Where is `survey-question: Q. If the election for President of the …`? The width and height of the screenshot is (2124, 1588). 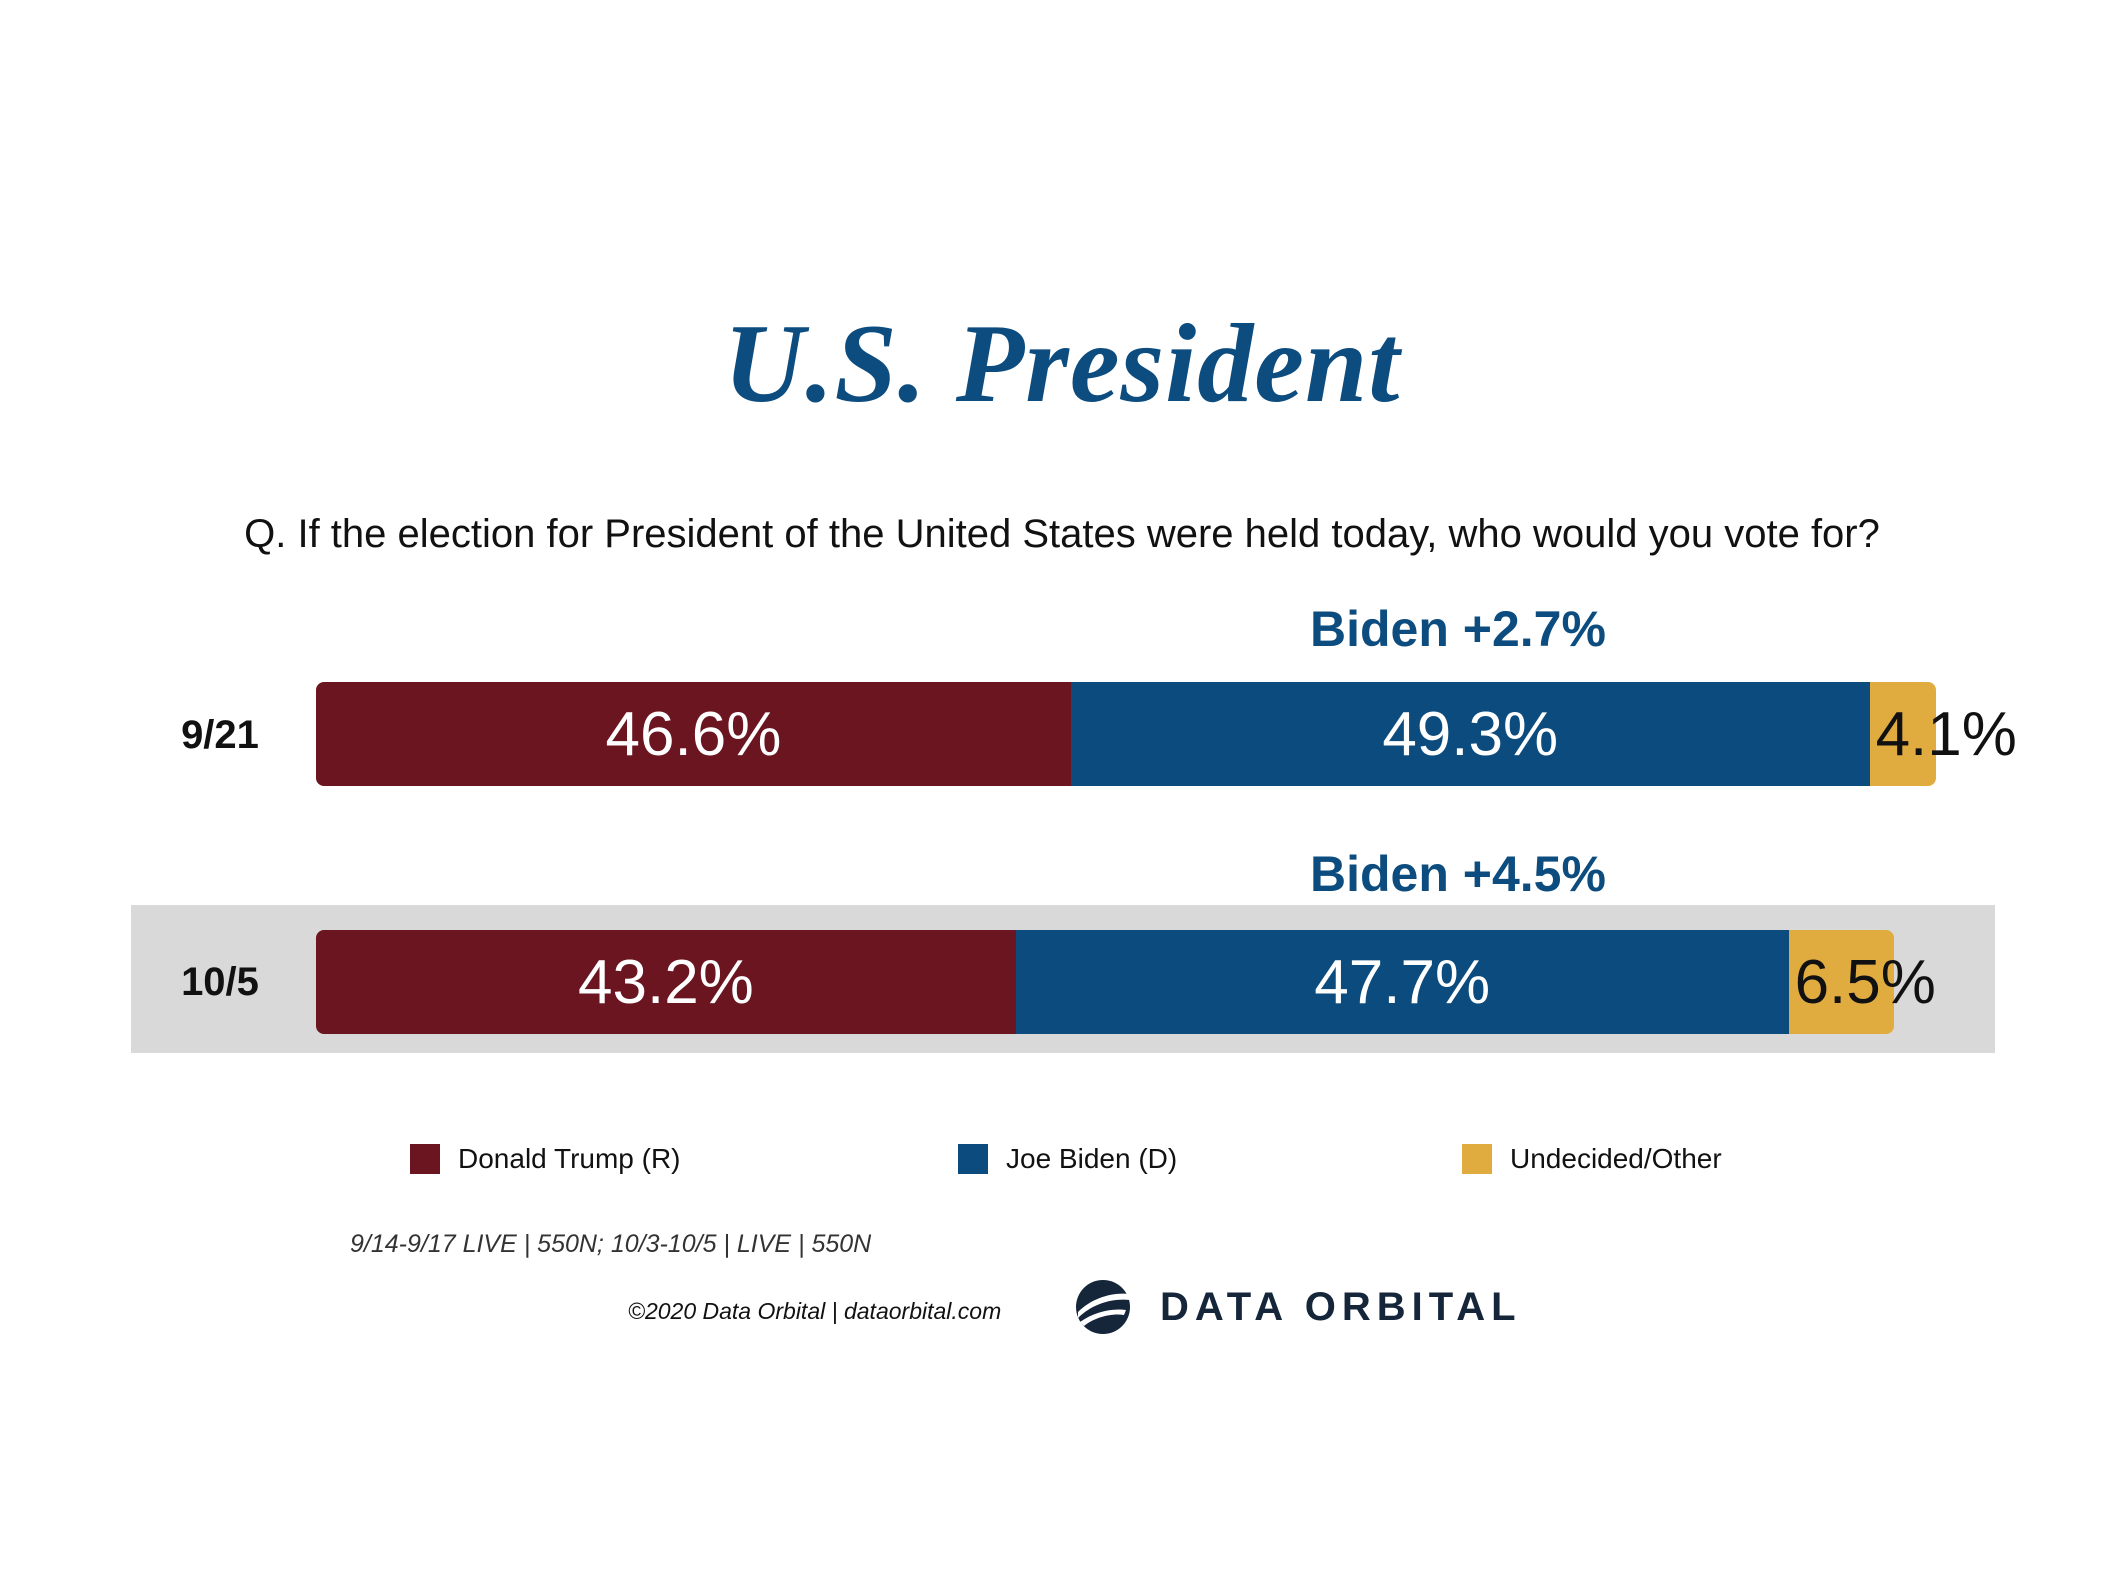
survey-question: Q. If the election for President of the … is located at coordinates (1062, 534).